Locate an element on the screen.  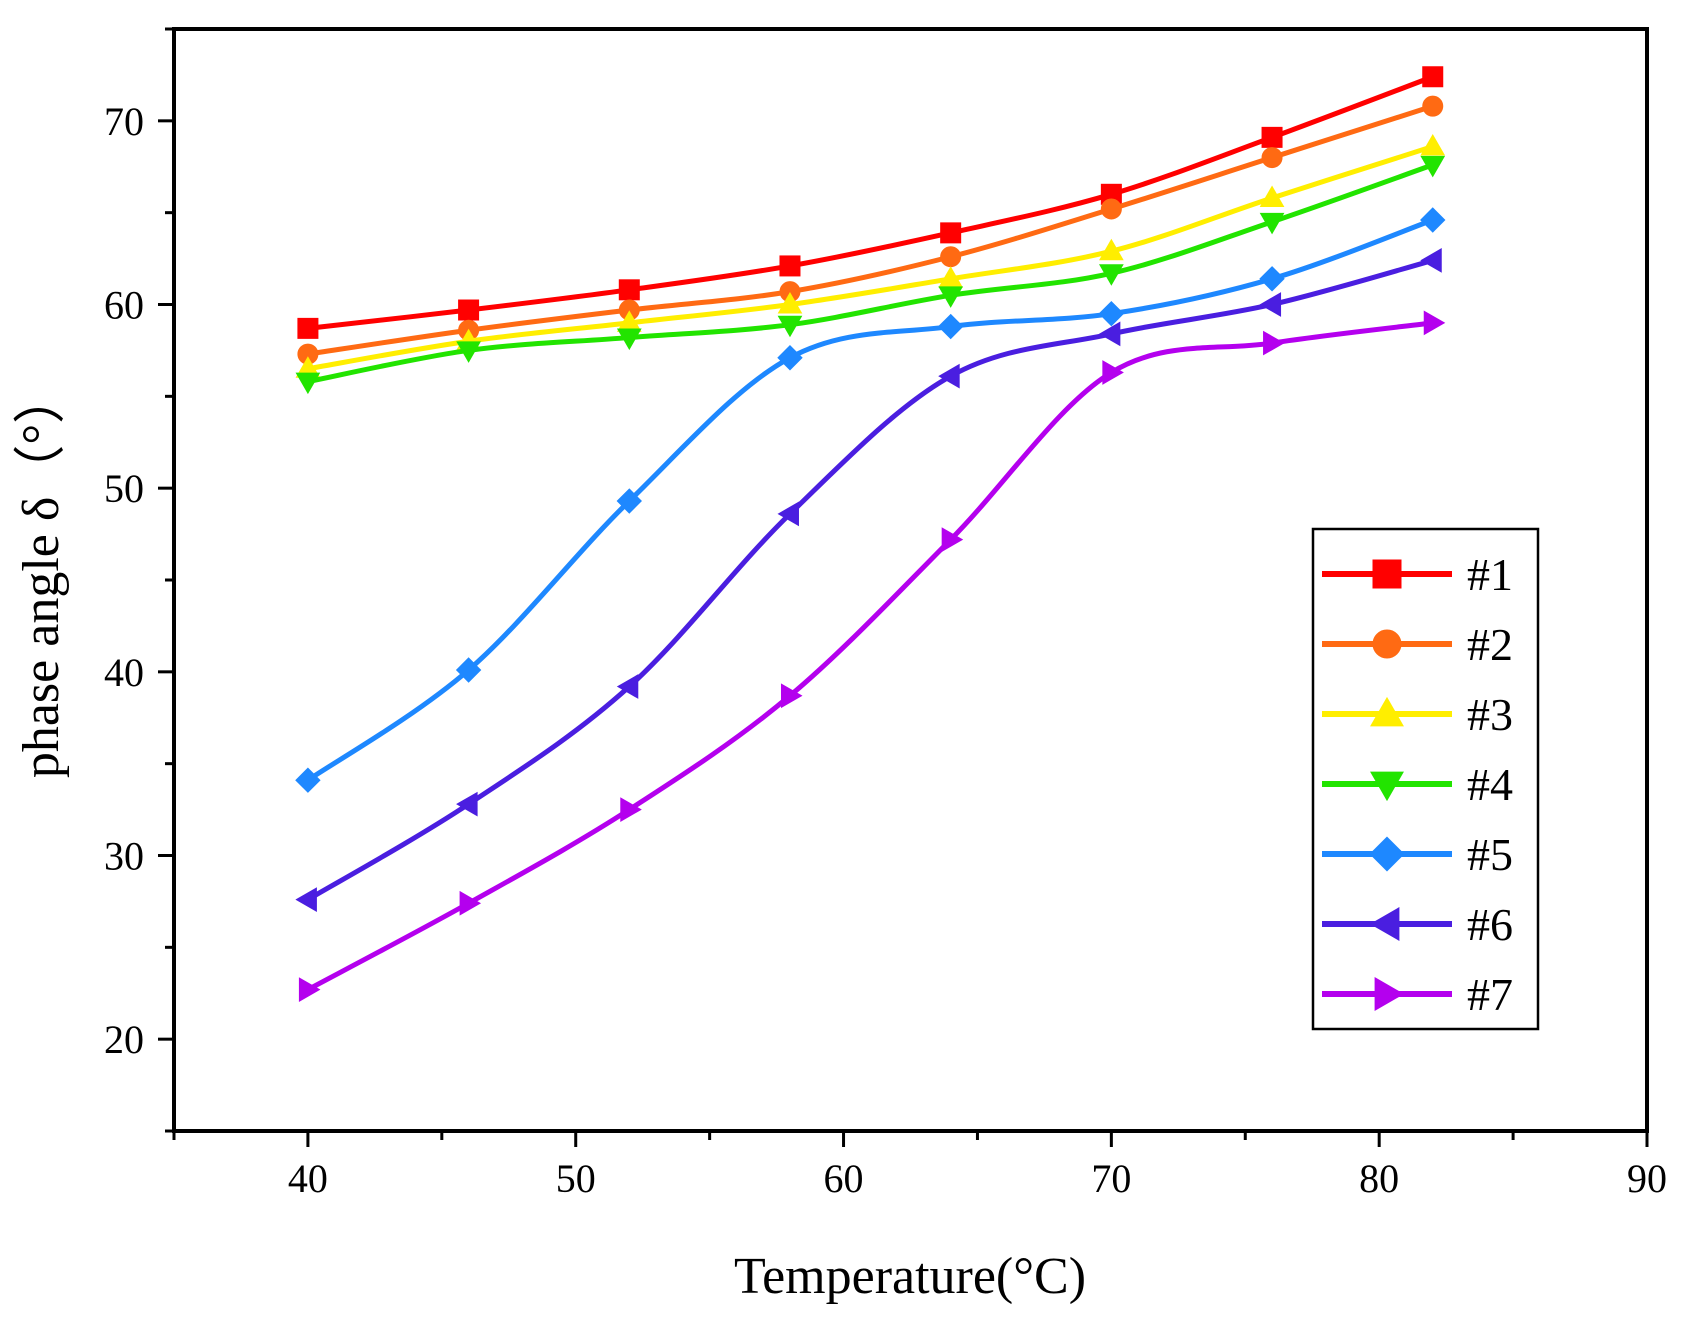
x-tick-label: 50 is located at coordinates (576, 1178).